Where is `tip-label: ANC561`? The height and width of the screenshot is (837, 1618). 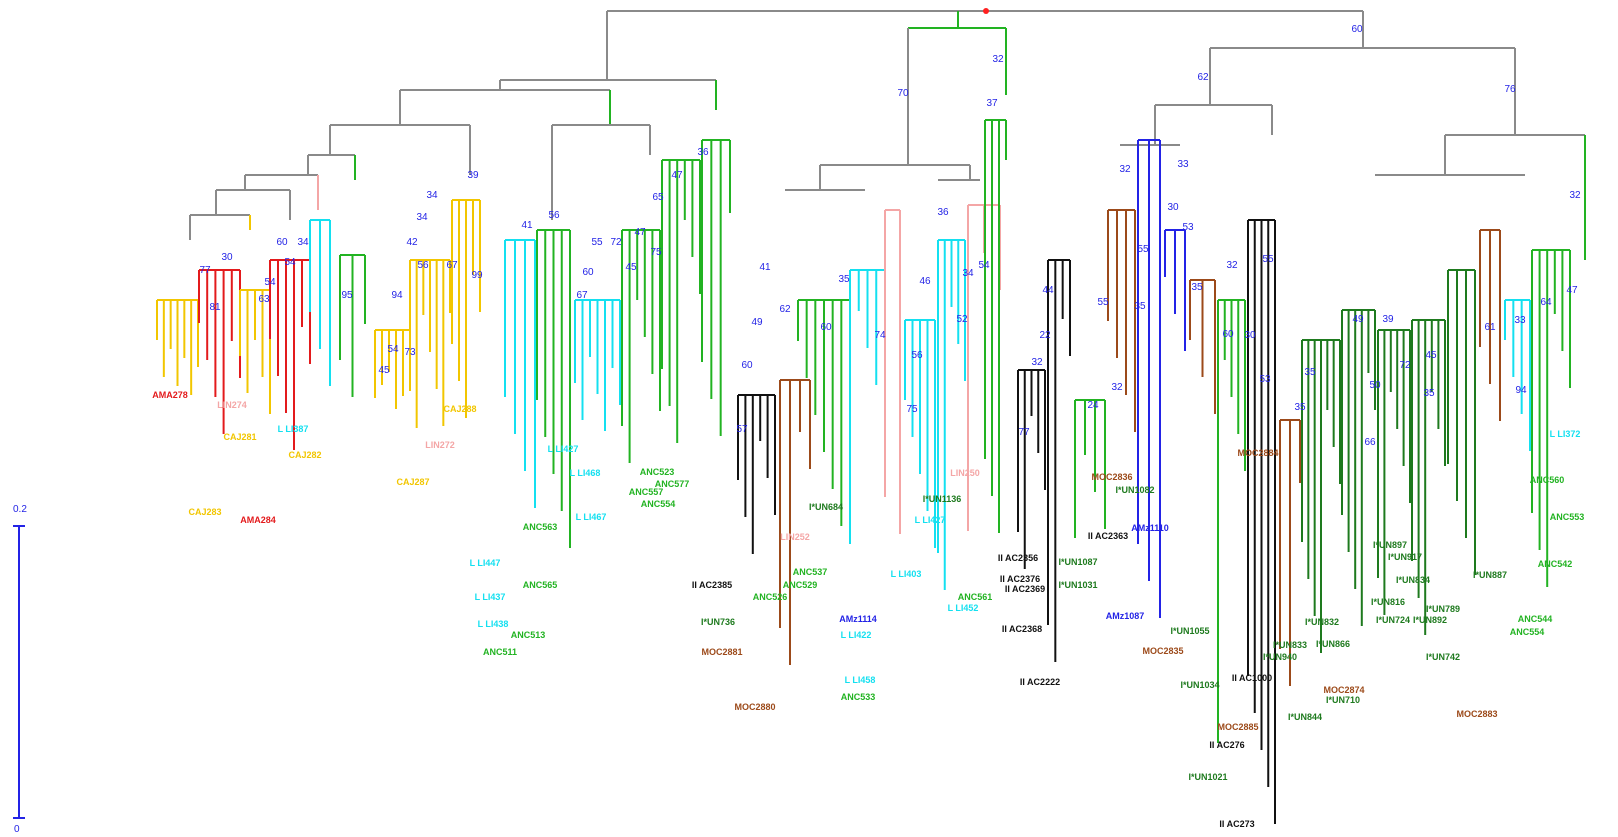
tip-label: ANC561 is located at coordinates (975, 597).